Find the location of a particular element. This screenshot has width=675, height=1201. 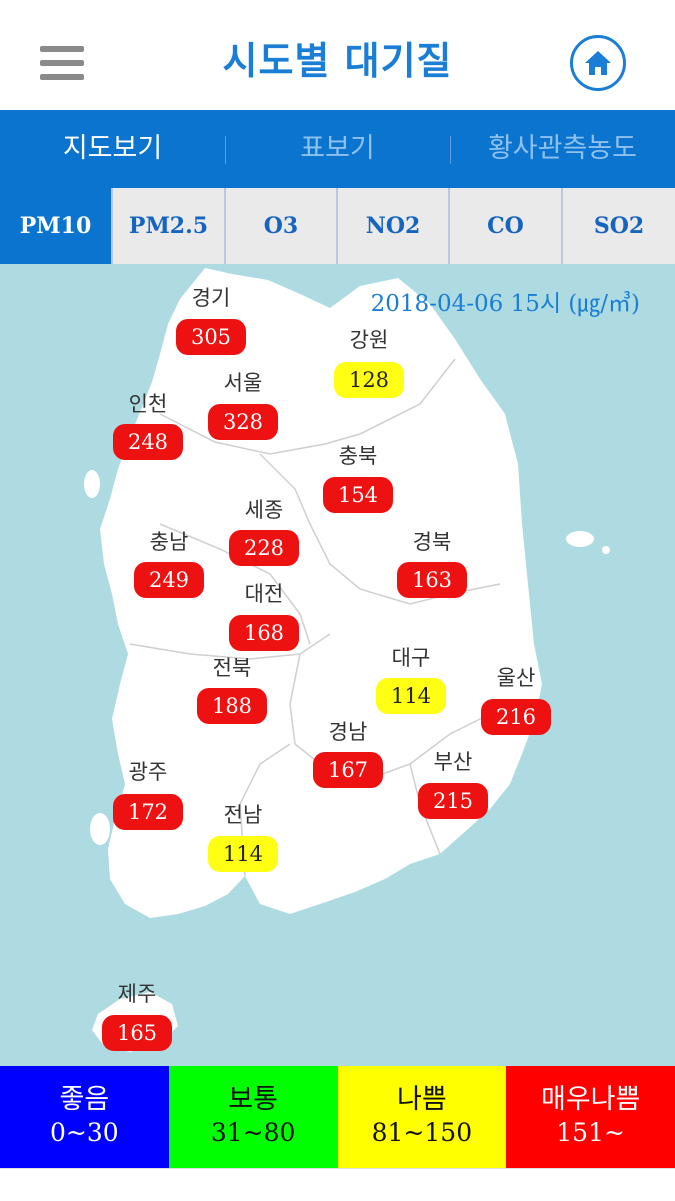

legend-very-bad: 매우나쁨 151~ is located at coordinates (590, 1117).